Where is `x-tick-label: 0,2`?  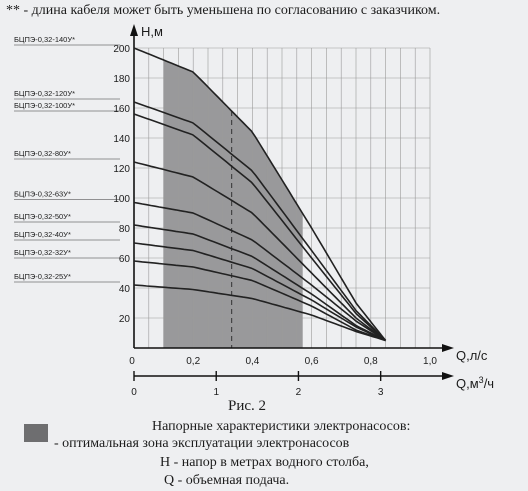 x-tick-label: 0,2 is located at coordinates (193, 361).